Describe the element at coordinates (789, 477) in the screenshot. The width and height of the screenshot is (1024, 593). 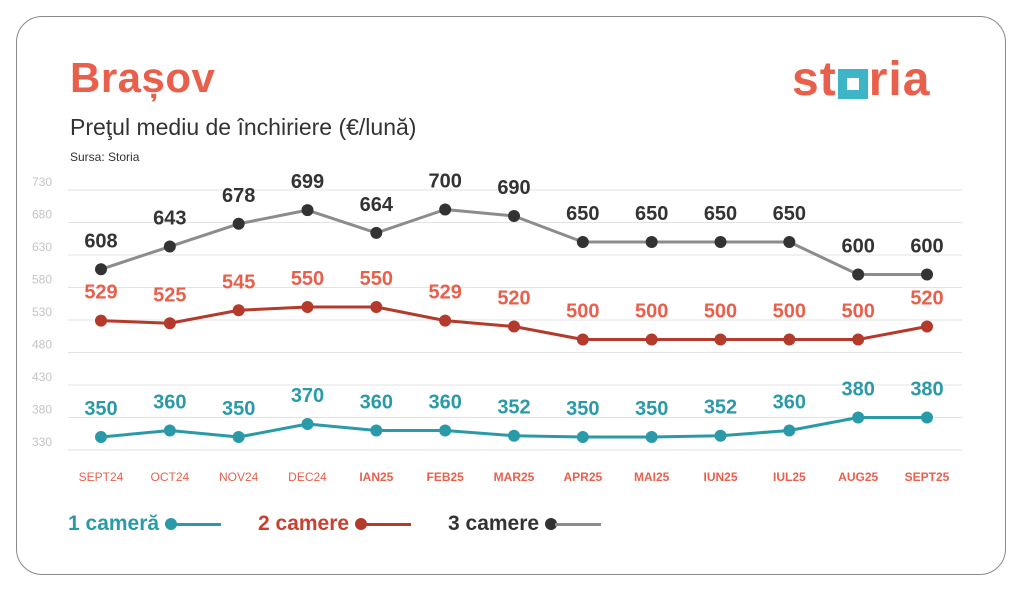
I see `x-tick-label: IUL25` at that location.